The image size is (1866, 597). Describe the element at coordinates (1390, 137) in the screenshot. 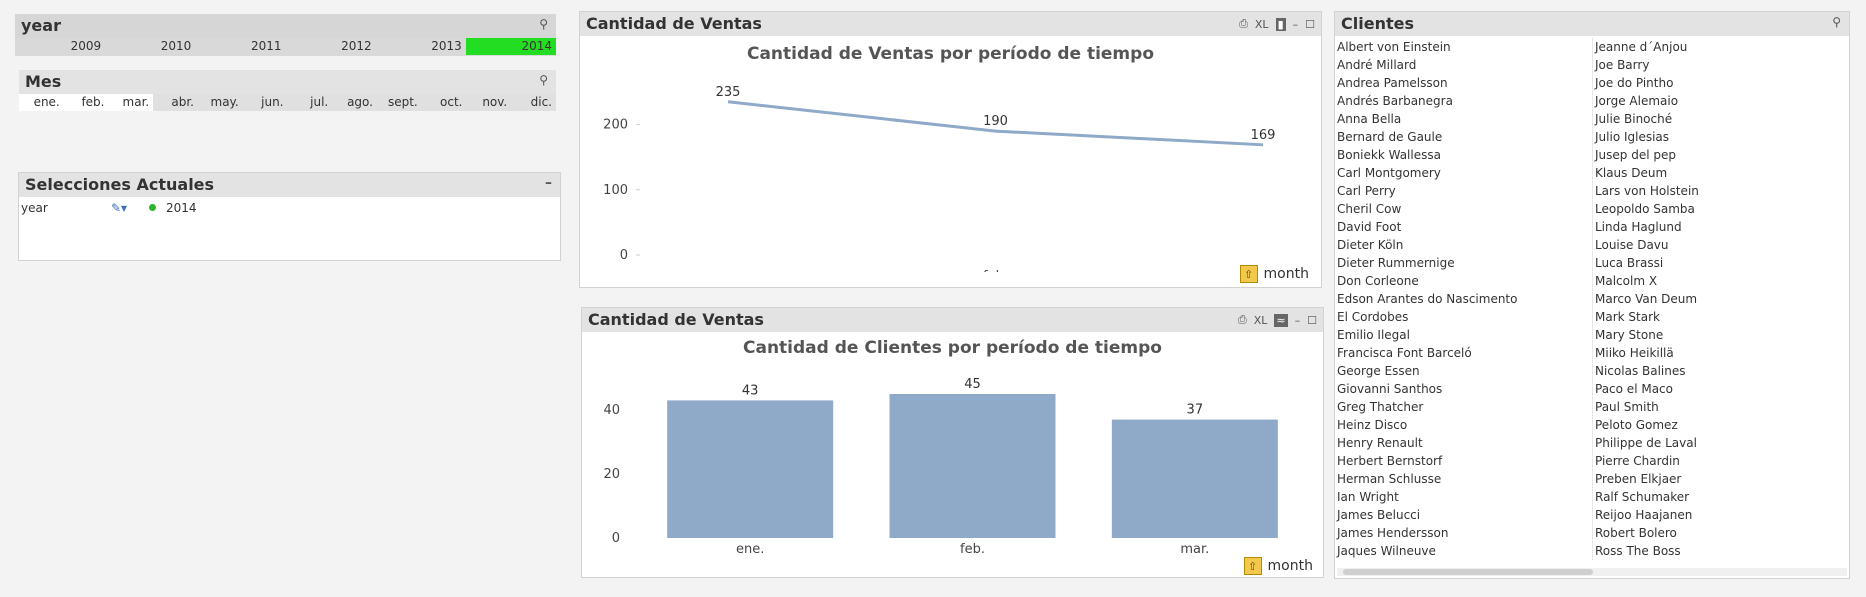

I see `cliente-item: Bernard de Gaule` at that location.